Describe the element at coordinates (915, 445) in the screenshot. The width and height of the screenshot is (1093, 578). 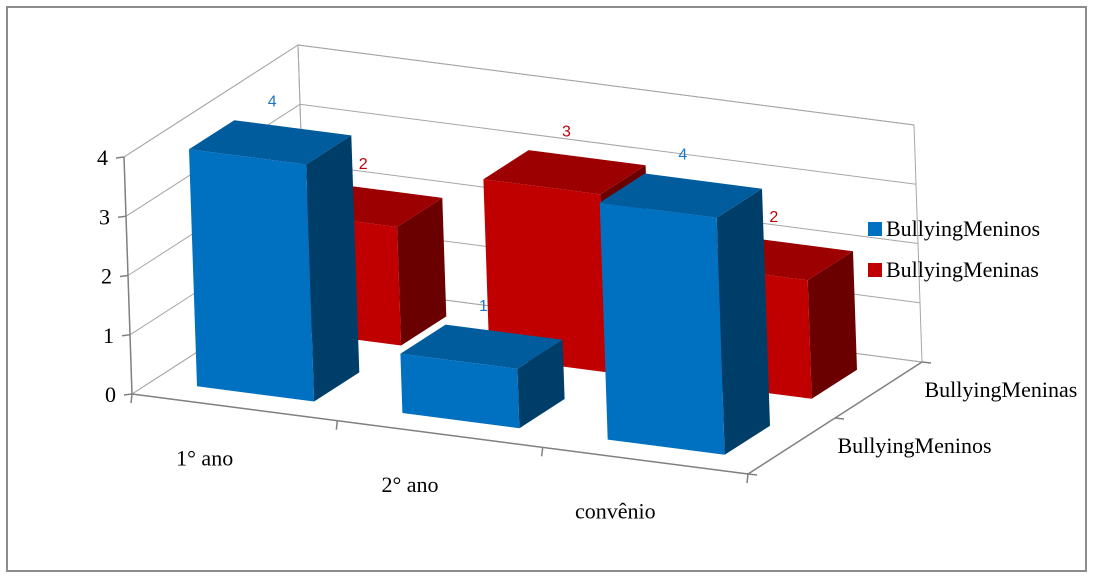
I see `depth-axis-label: BullyingMeninos` at that location.